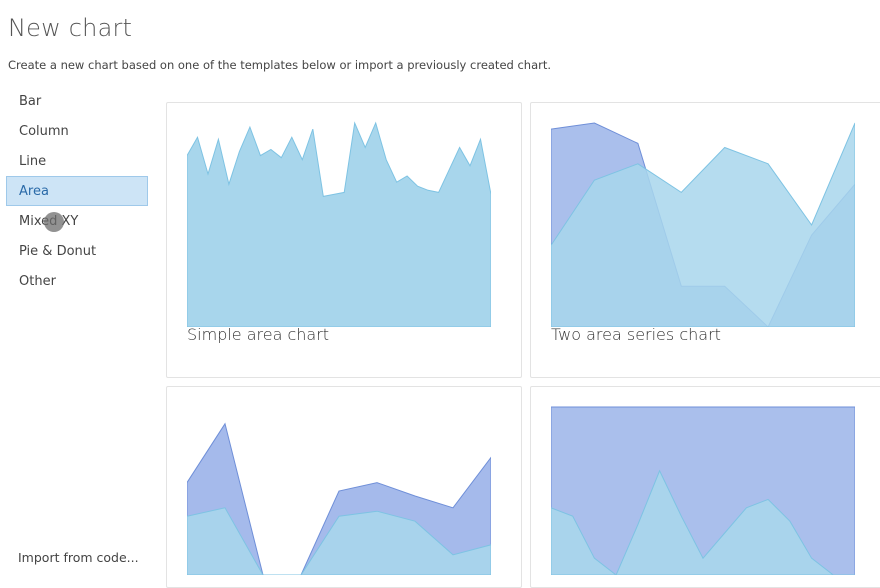 Image resolution: width=880 pixels, height=588 pixels. I want to click on simple-area-chart-preview, so click(339, 224).